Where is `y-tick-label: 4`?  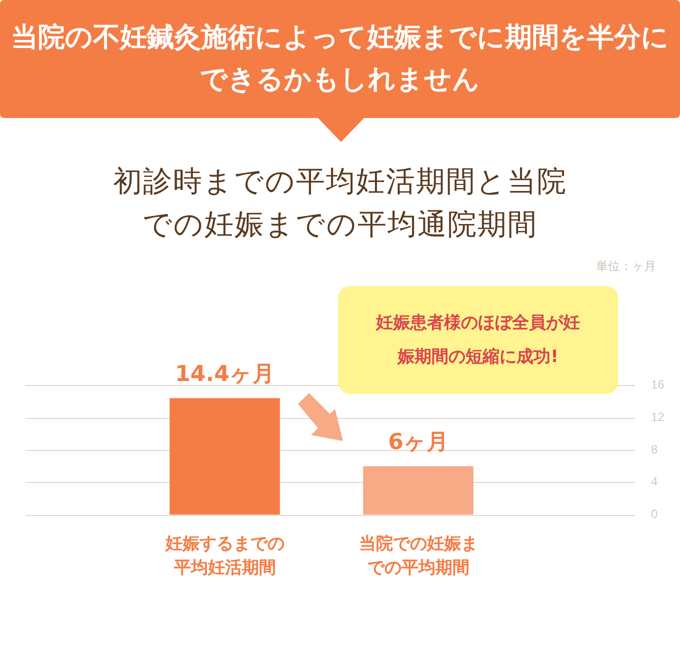 y-tick-label: 4 is located at coordinates (654, 481).